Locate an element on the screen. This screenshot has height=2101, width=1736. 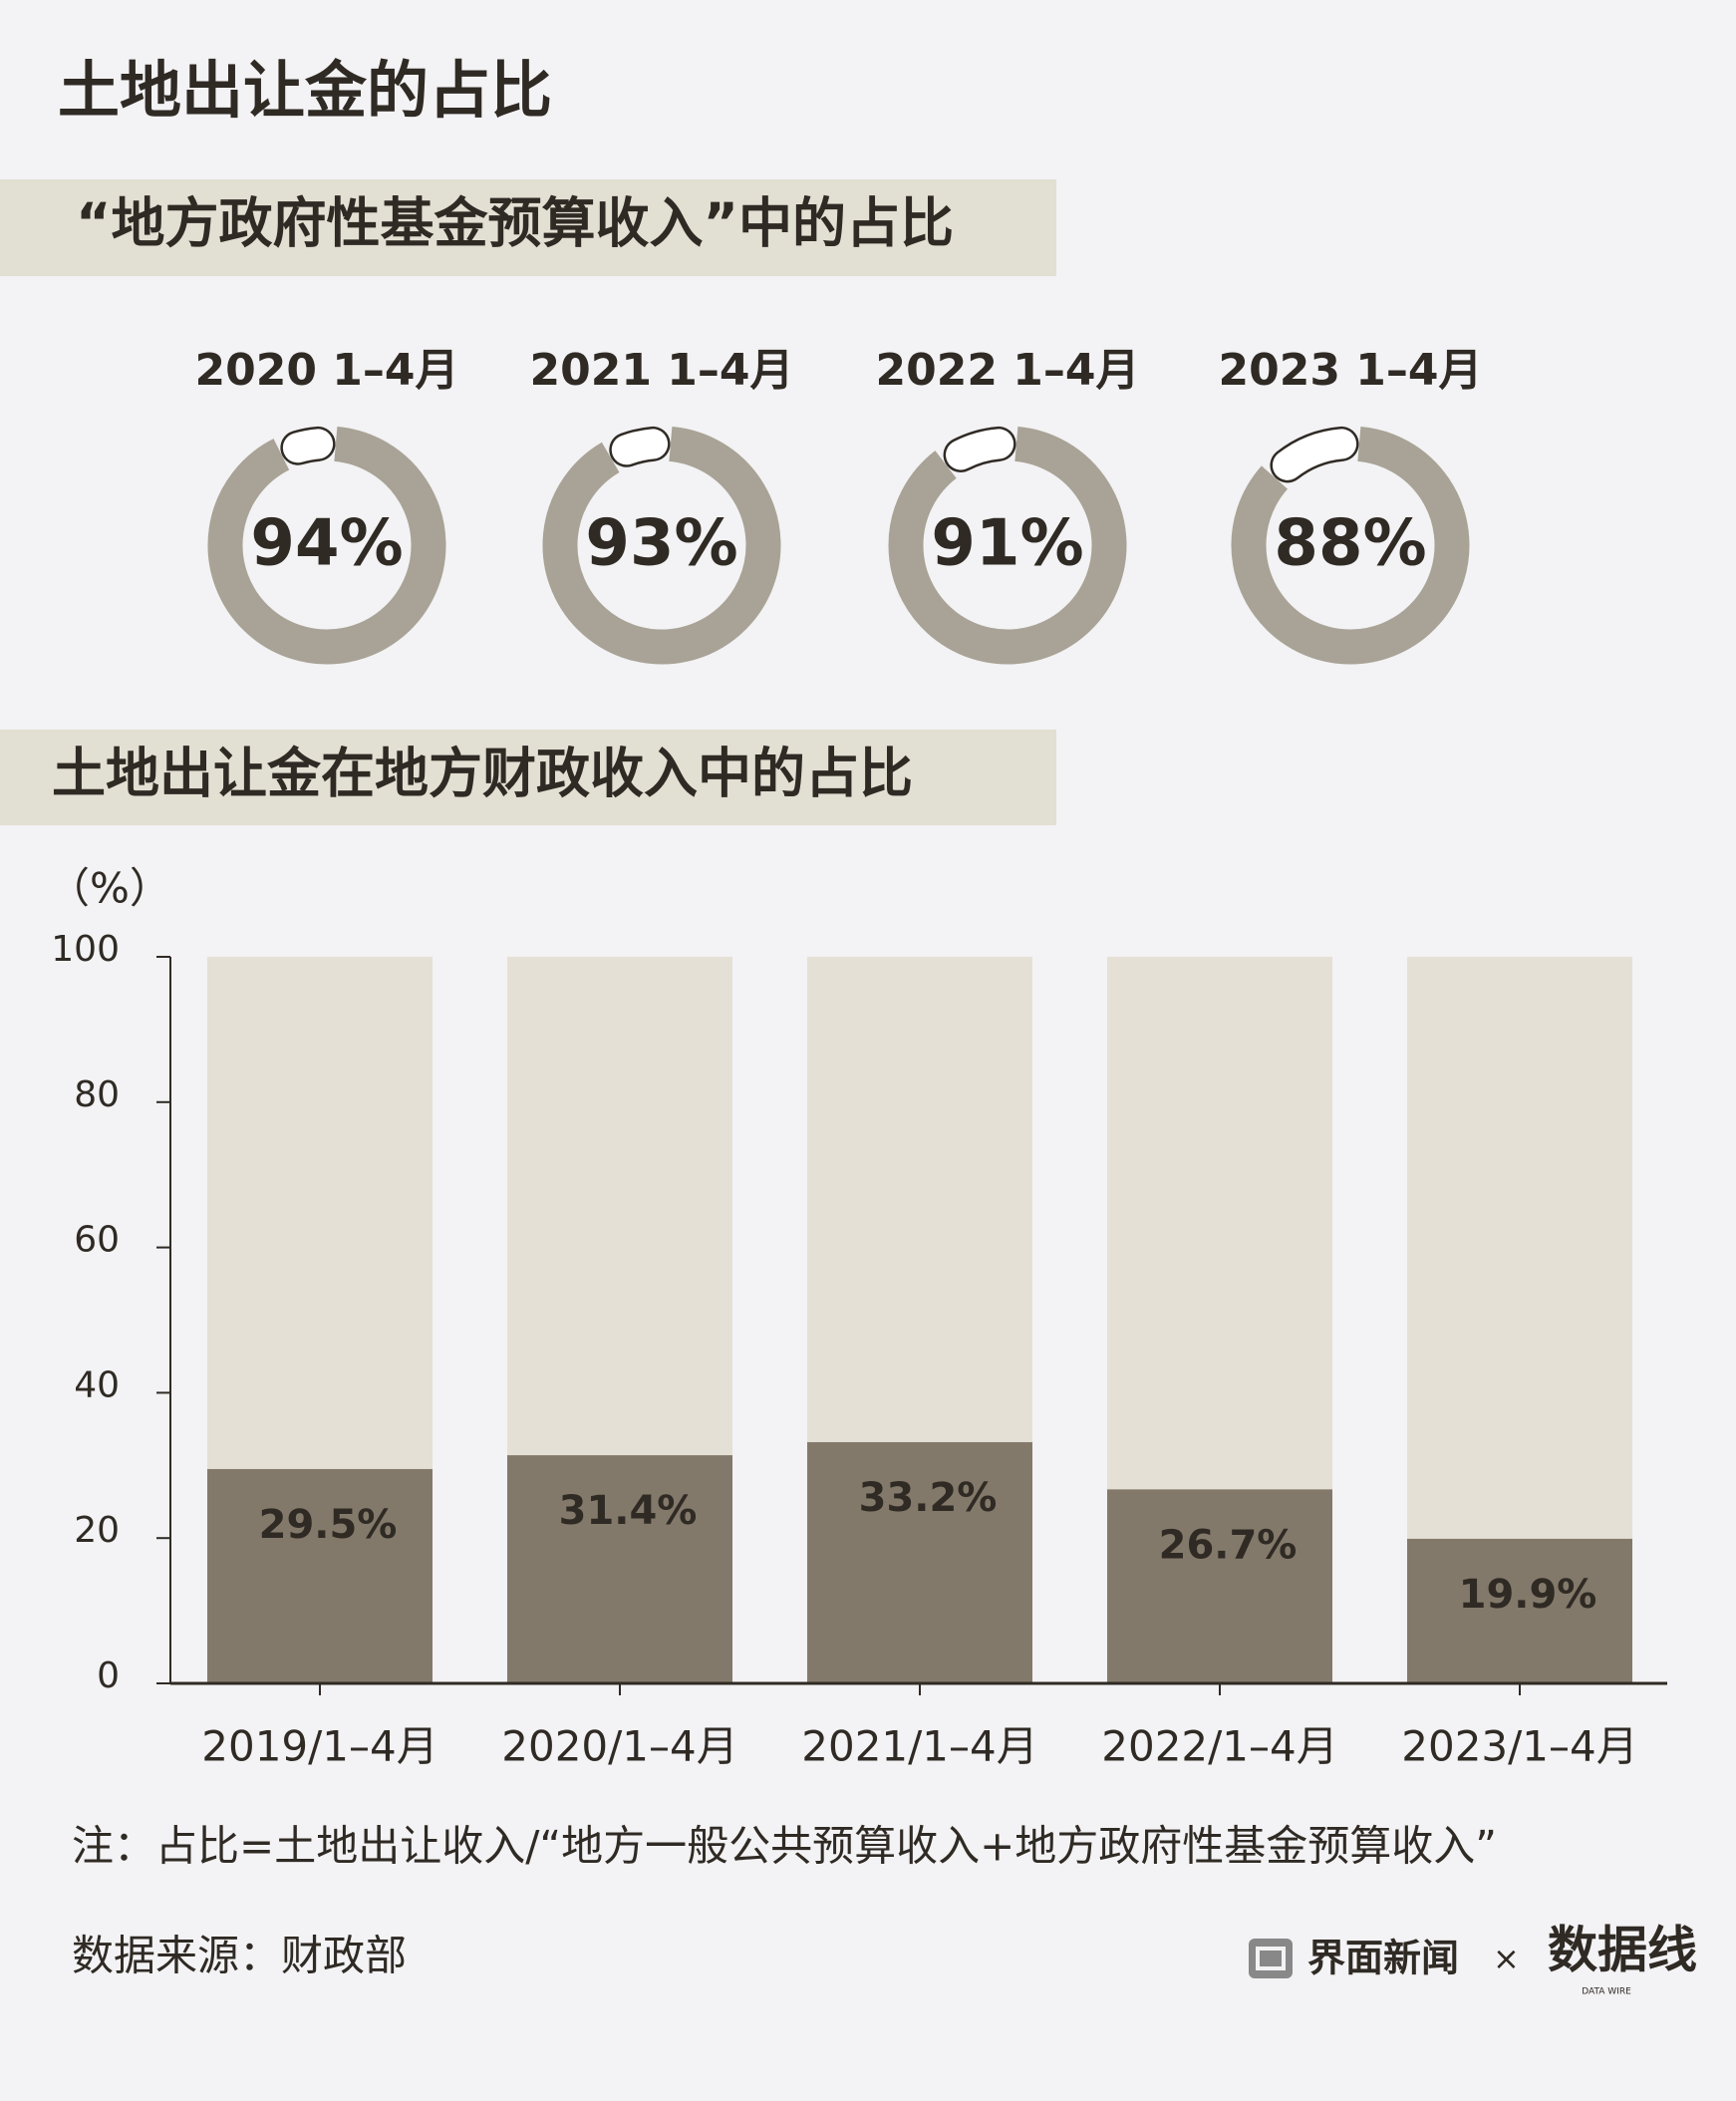
donut-label: 2021 1–4月 is located at coordinates (661, 371).